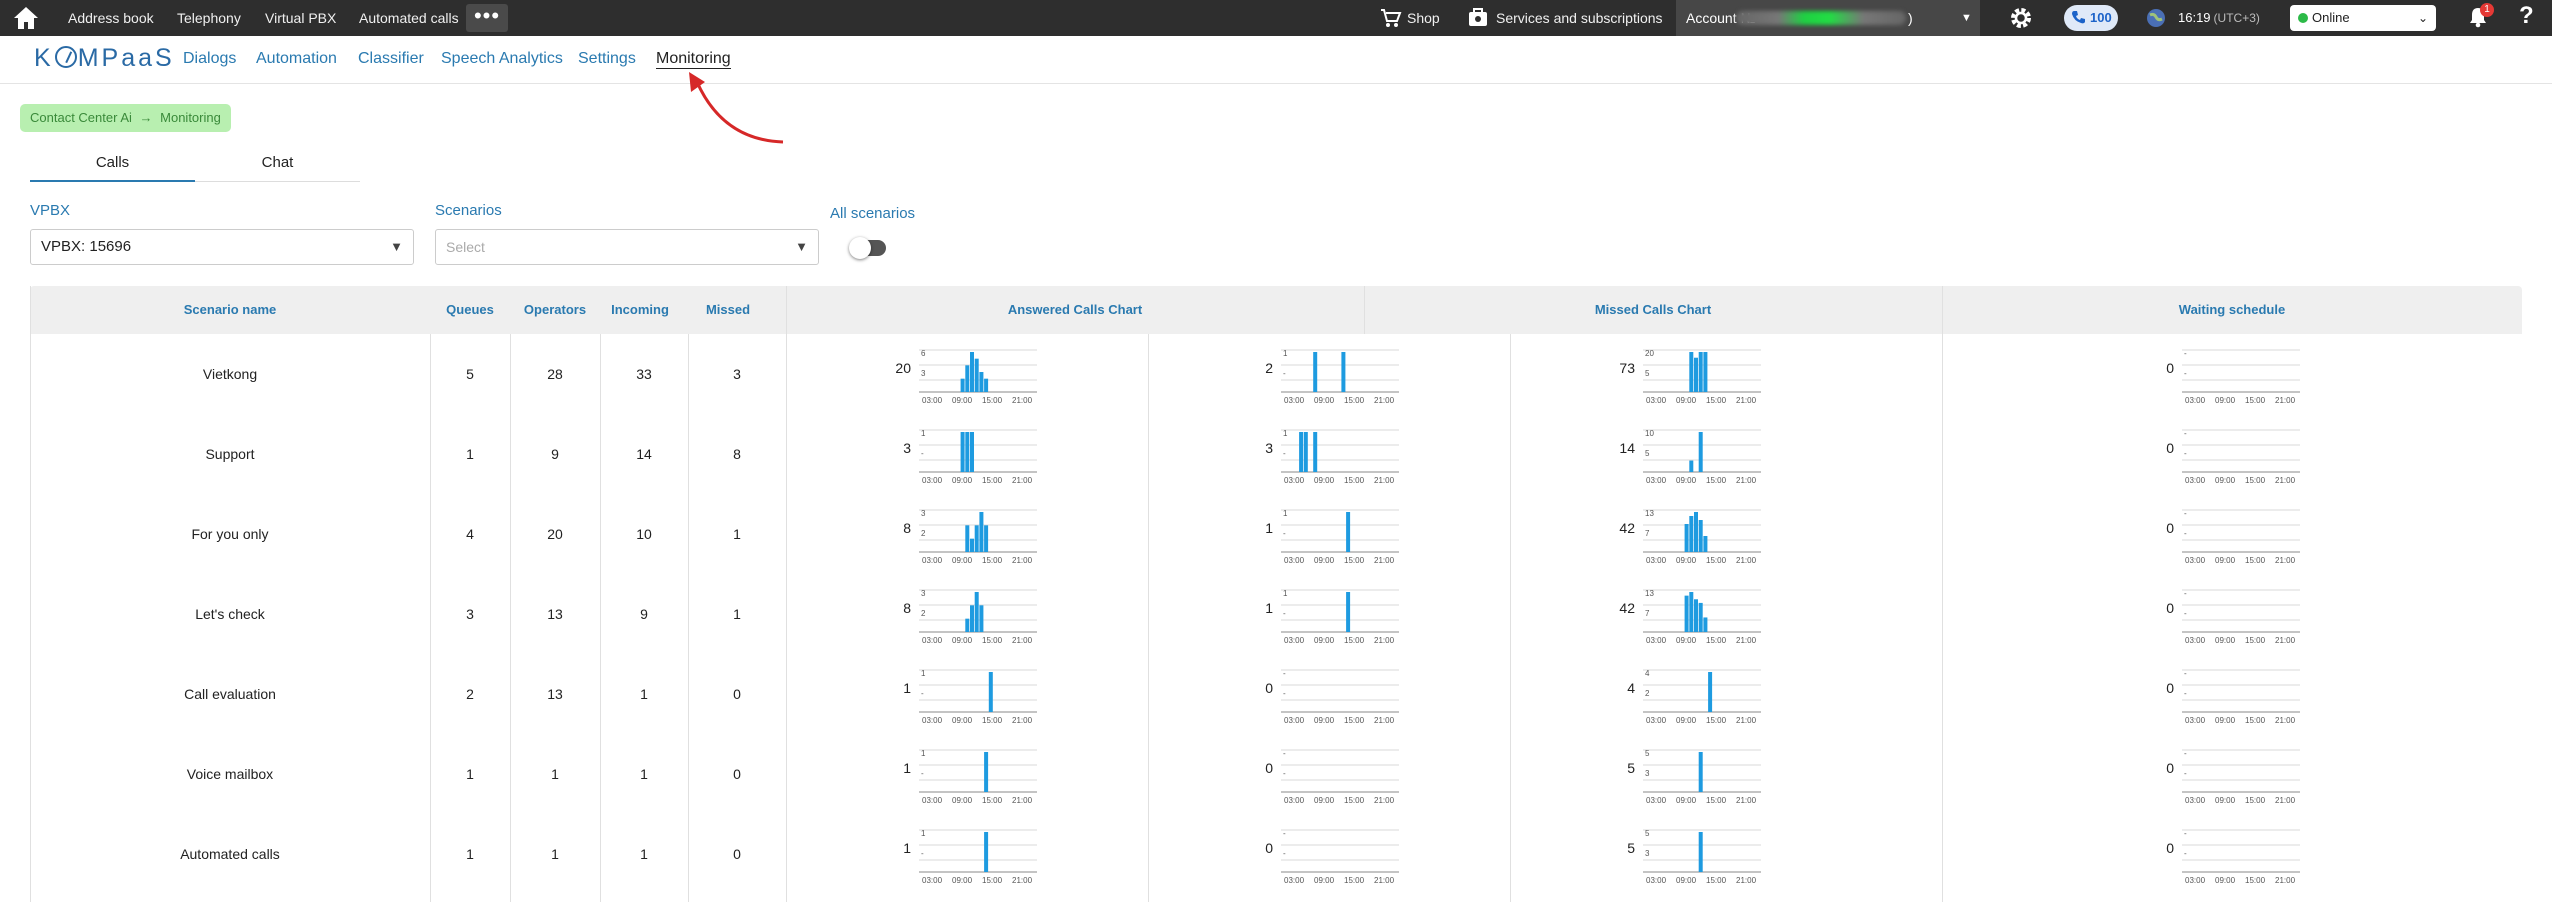  What do you see at coordinates (1702, 457) in the screenshot?
I see `mini-bar-chart: 10 5 03:00 09:00 15:00 21:00` at bounding box center [1702, 457].